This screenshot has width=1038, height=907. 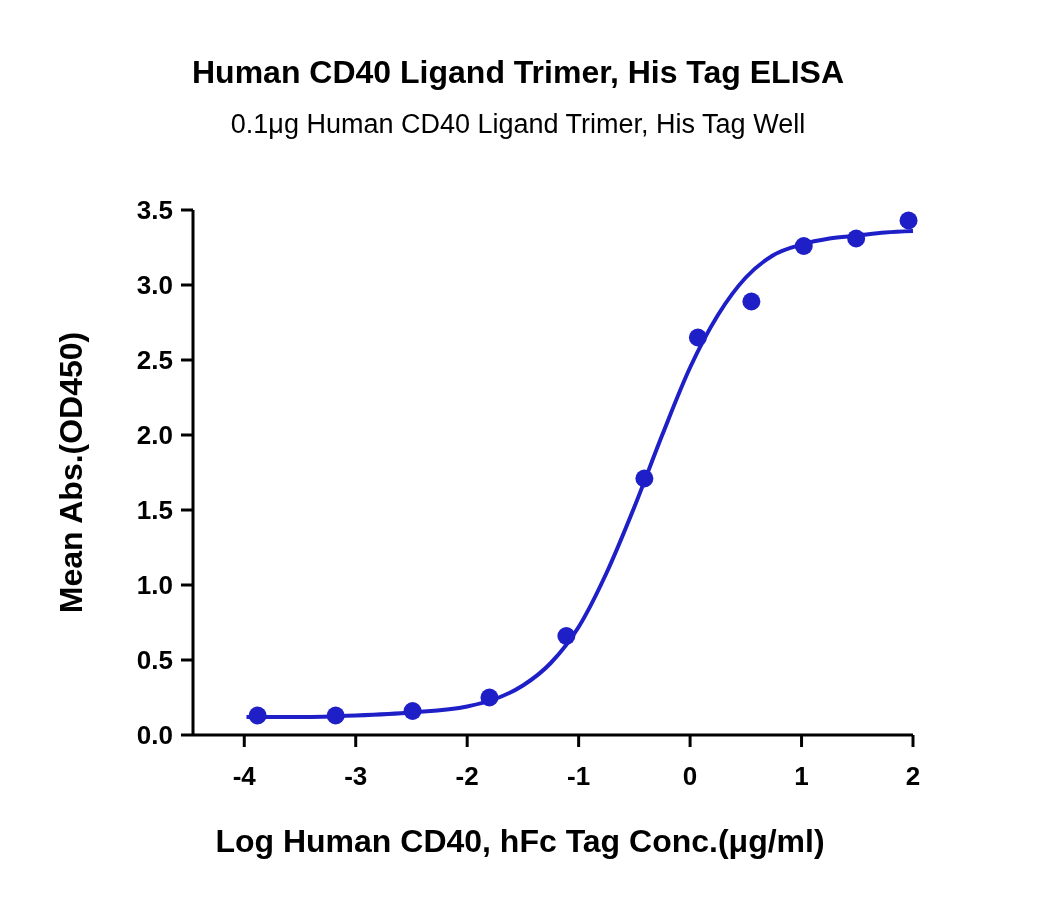 I want to click on x-tick-label: 2, so click(x=913, y=776).